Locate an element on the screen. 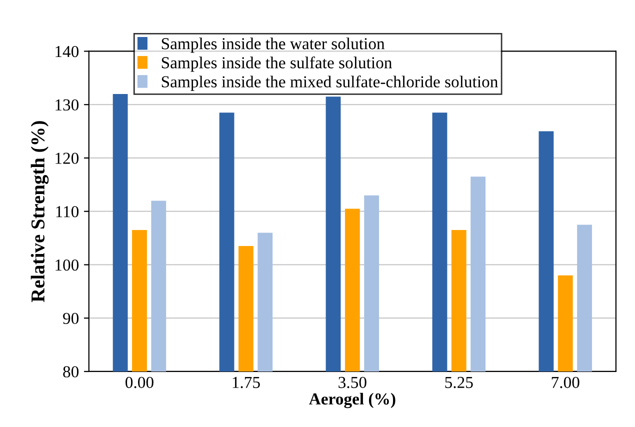 This screenshot has width=635, height=427. y-tick-label: 140 is located at coordinates (67, 52).